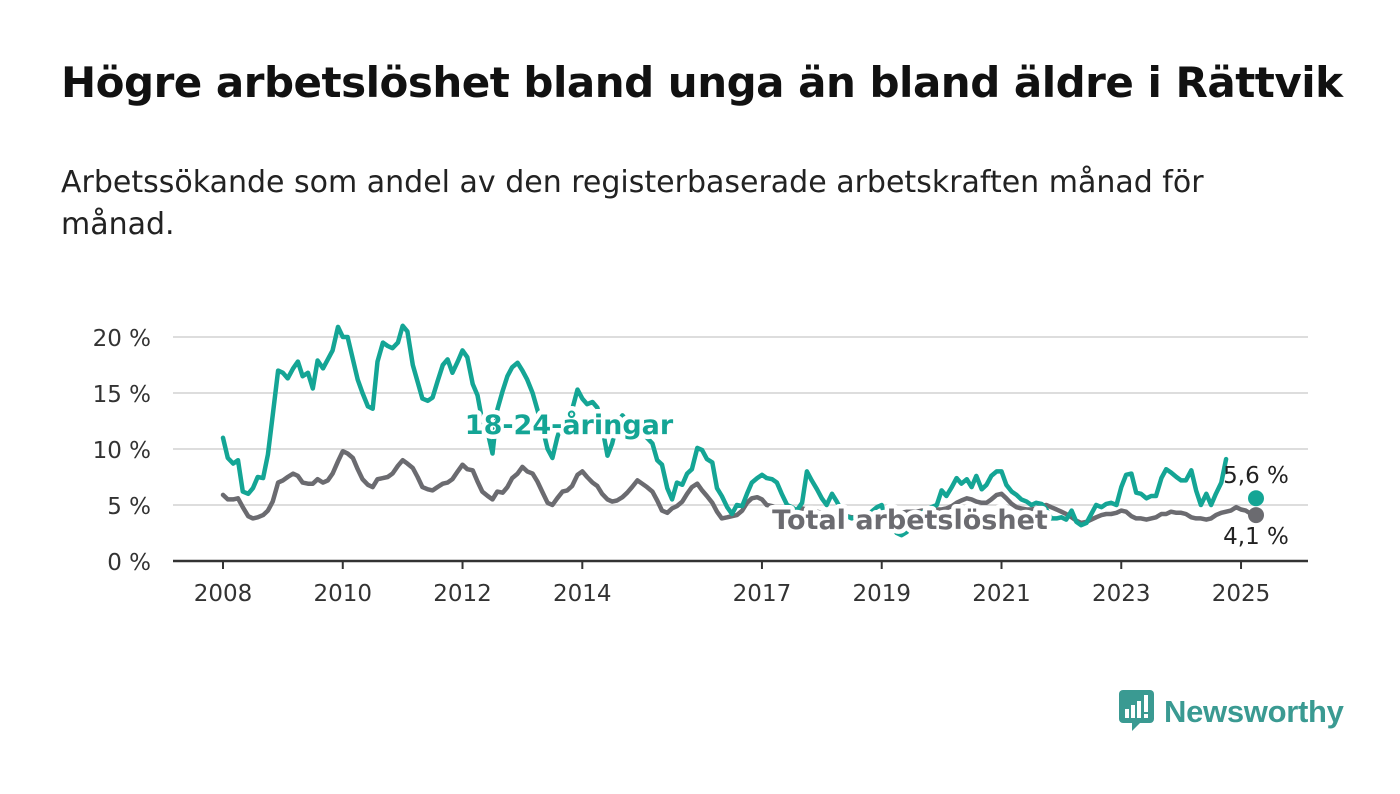 This screenshot has width=1400, height=794. What do you see at coordinates (129, 507) in the screenshot?
I see `y-tick-label: 5 %` at bounding box center [129, 507].